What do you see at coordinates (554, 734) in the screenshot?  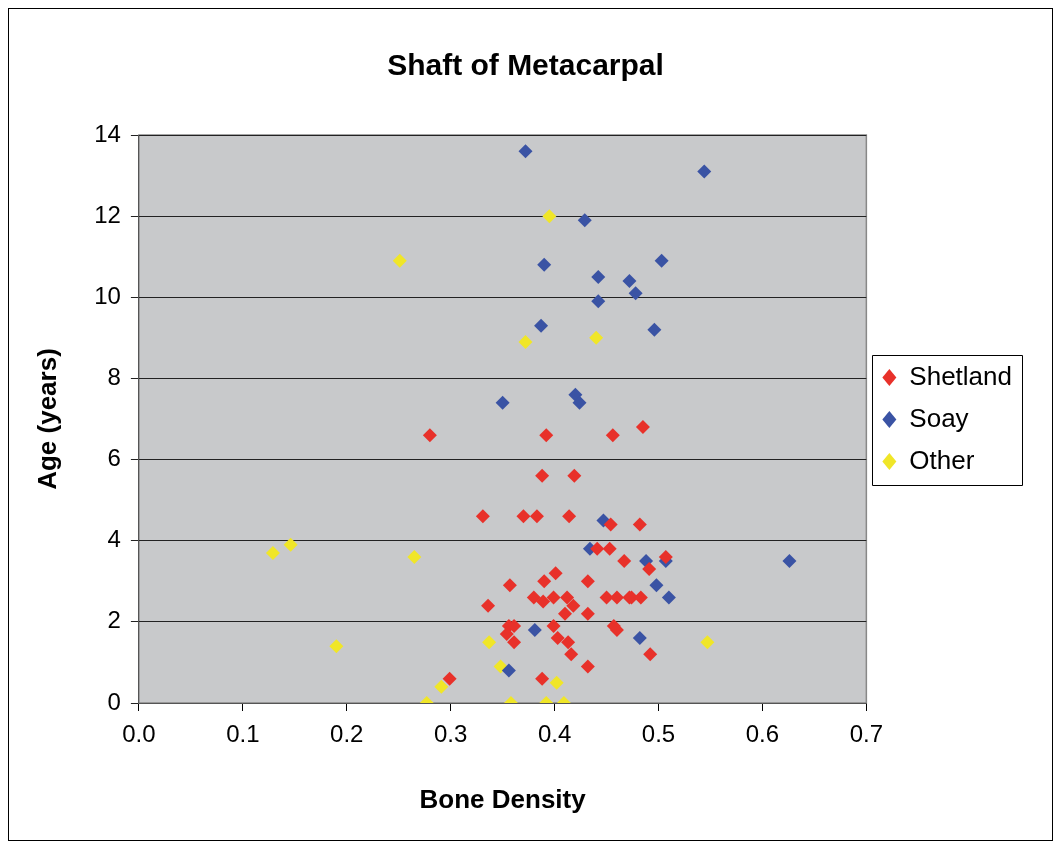 I see `x-tick-label: 0.4` at bounding box center [554, 734].